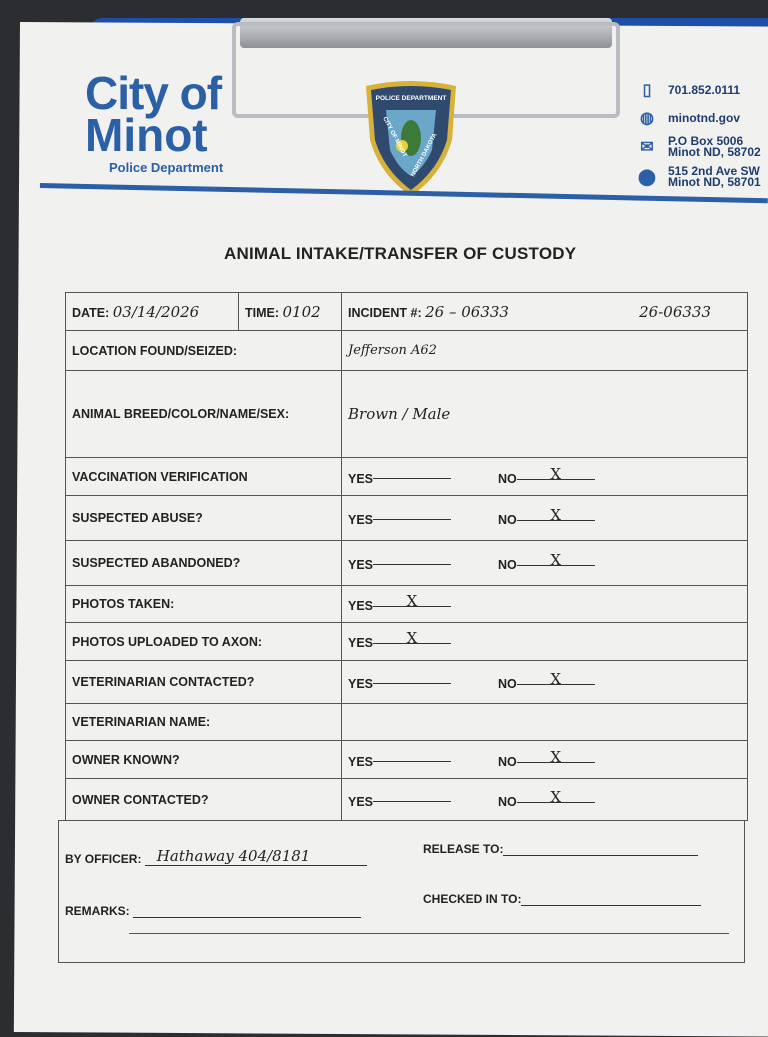 This screenshot has width=768, height=1037. Describe the element at coordinates (544, 311) in the screenshot. I see `incident-cell: INCIDENT #: 26 – 06333 26-06333` at that location.